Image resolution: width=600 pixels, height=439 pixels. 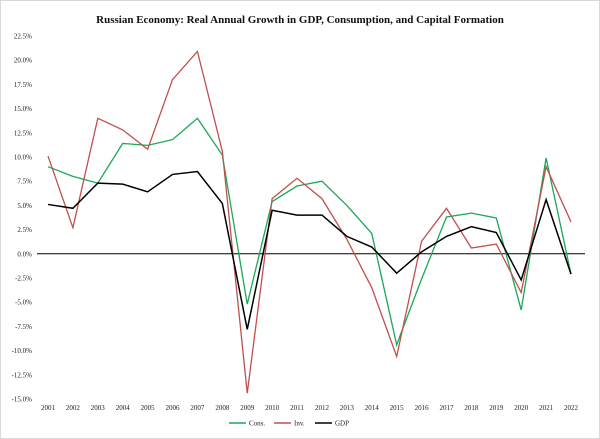 What do you see at coordinates (98, 408) in the screenshot?
I see `x-tick-label: 2003` at bounding box center [98, 408].